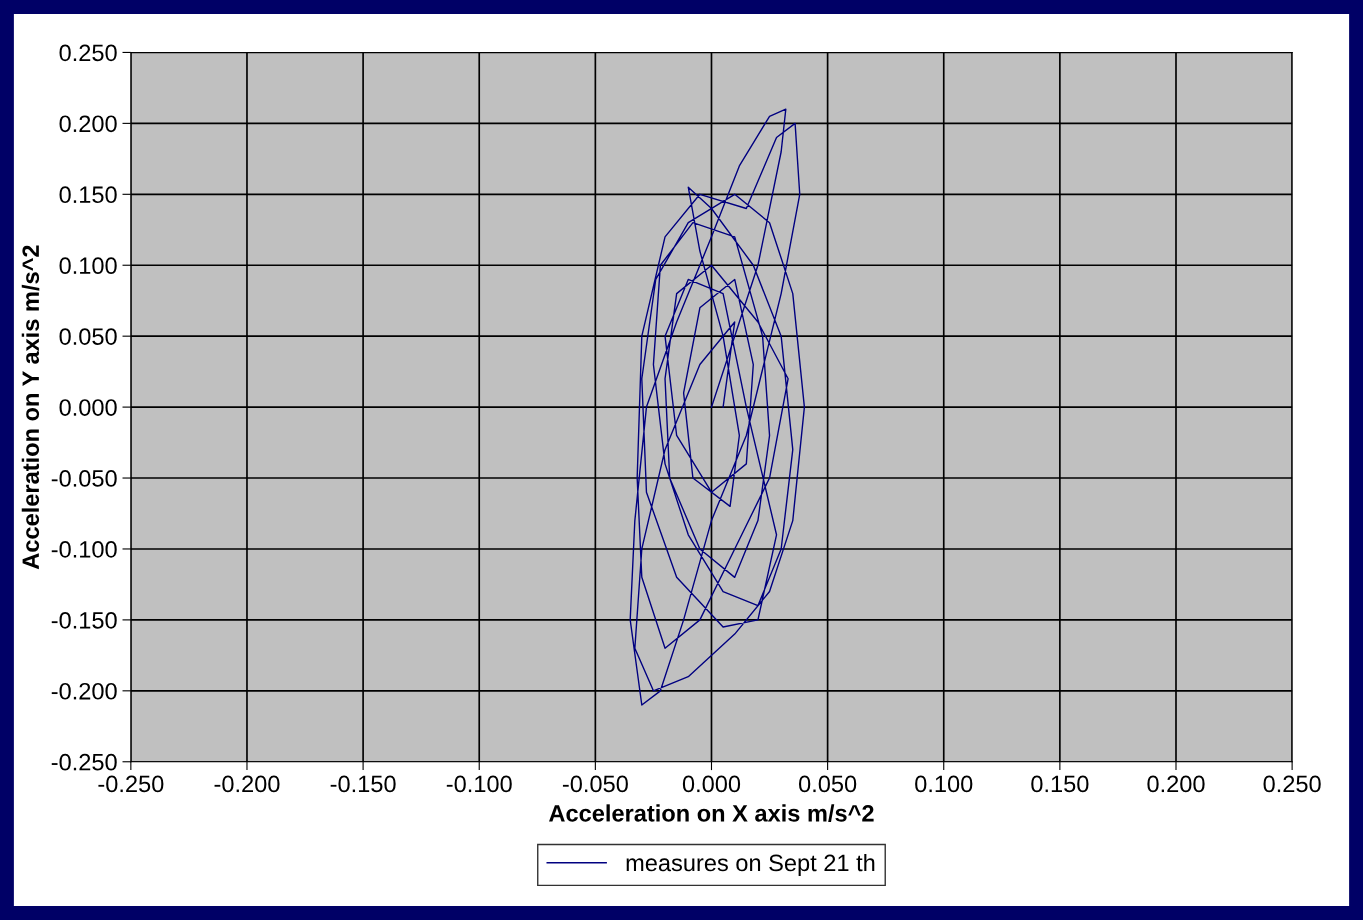 The width and height of the screenshot is (1363, 920). I want to click on y-tick-label: 0.150, so click(88, 195).